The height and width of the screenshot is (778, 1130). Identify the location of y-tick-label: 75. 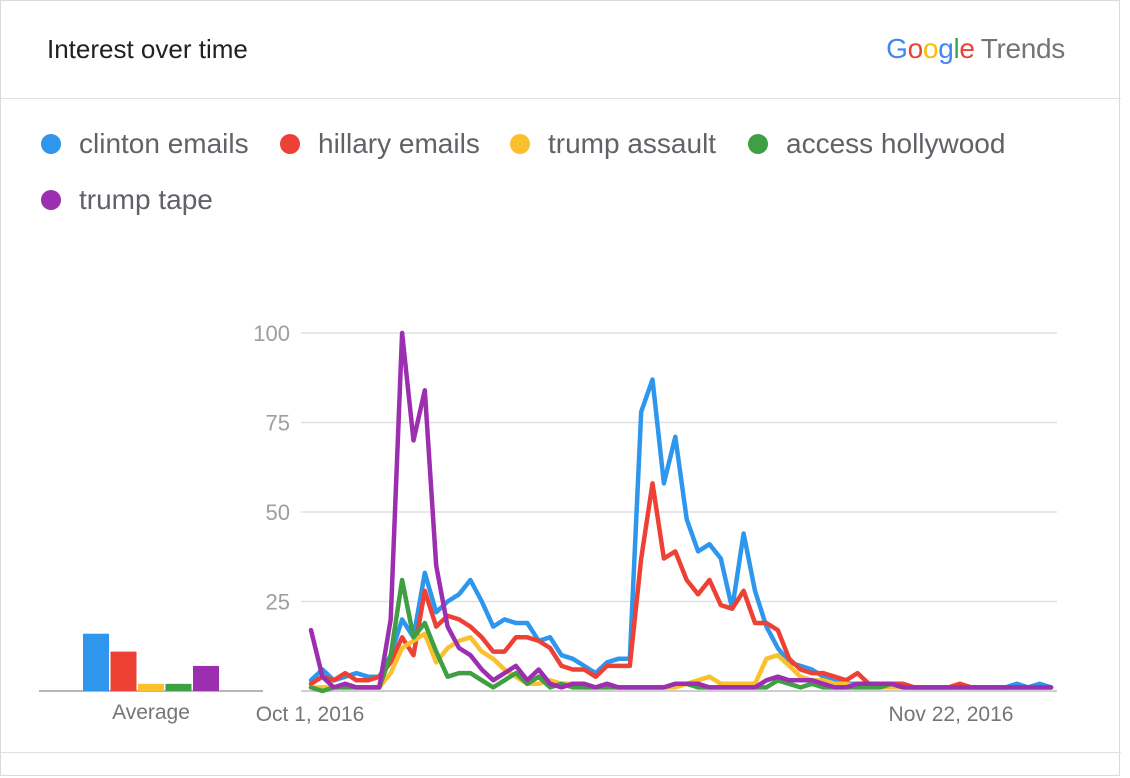
(278, 423).